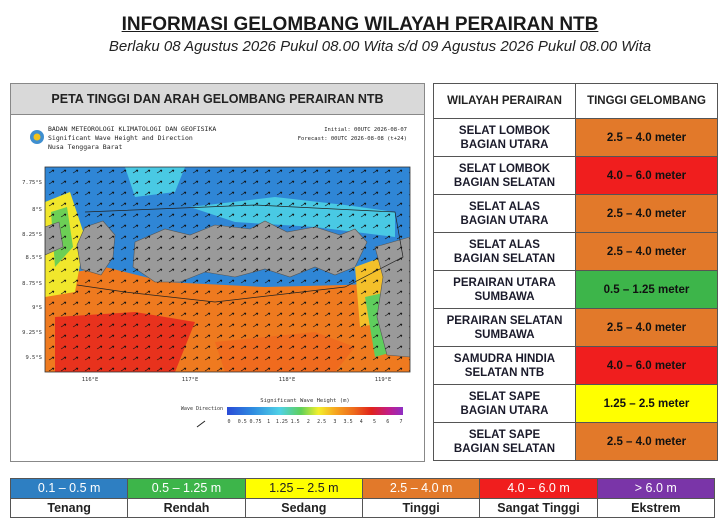 This screenshot has height=530, width=720. I want to click on table-row: SAMUDRA HINDIA SELATAN NTB 4.0 – 6.0 meter, so click(575, 365).